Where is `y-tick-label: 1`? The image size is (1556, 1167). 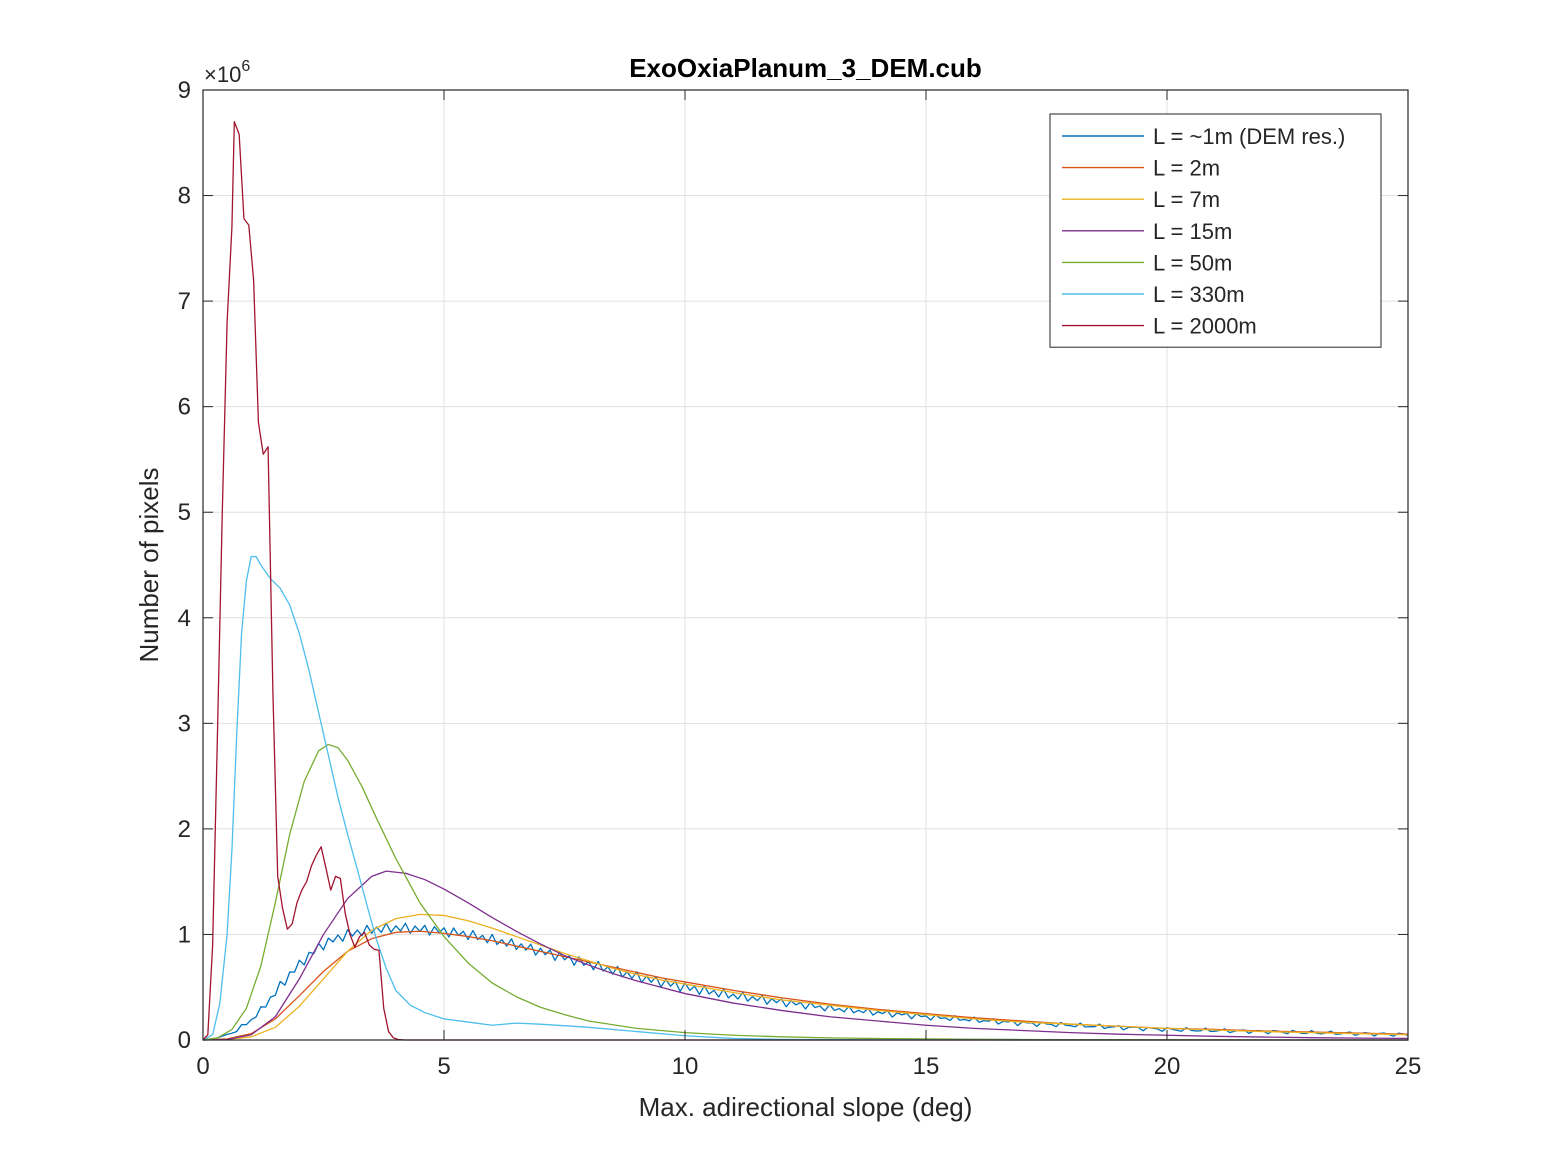 y-tick-label: 1 is located at coordinates (184, 934).